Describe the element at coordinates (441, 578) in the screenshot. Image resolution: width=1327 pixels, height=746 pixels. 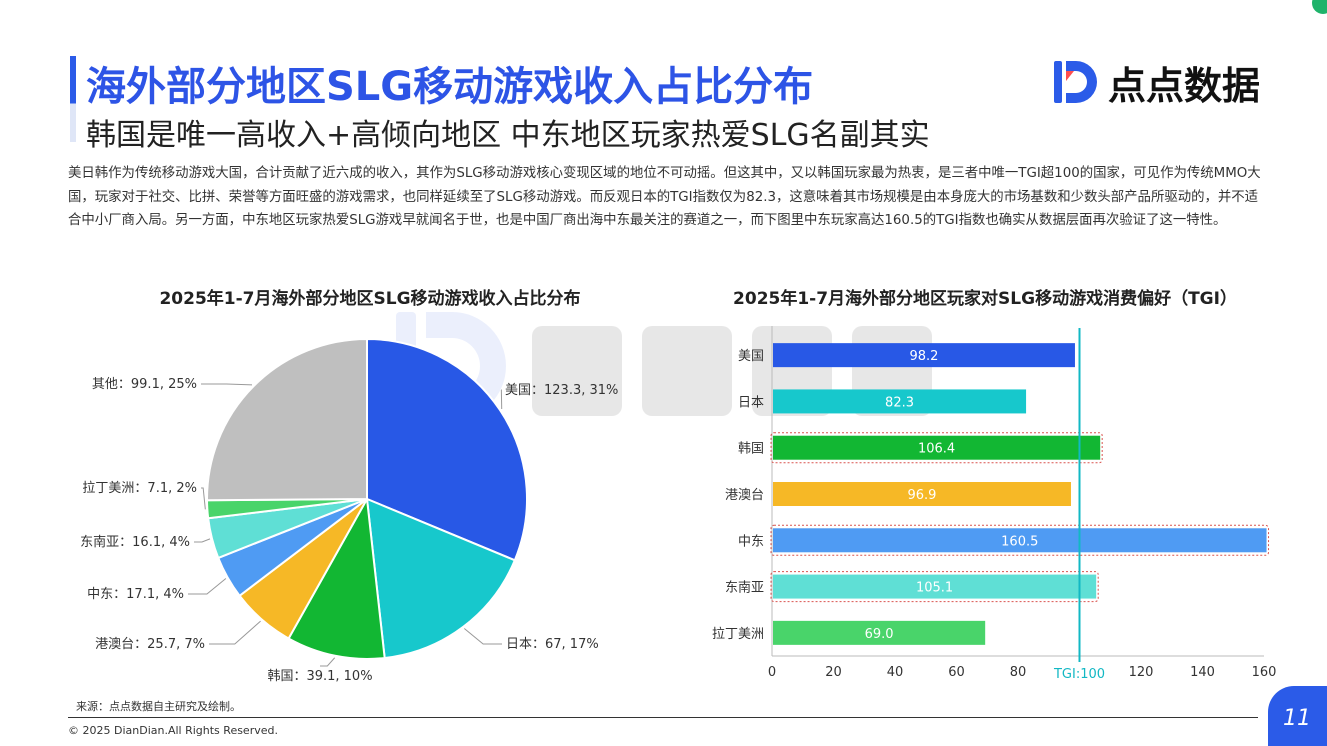
I see `pie-slice-japan` at that location.